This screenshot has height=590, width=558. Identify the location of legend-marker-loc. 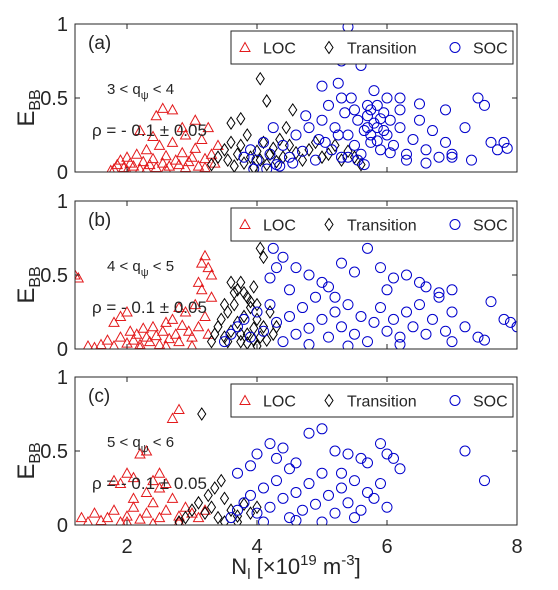
(245, 223).